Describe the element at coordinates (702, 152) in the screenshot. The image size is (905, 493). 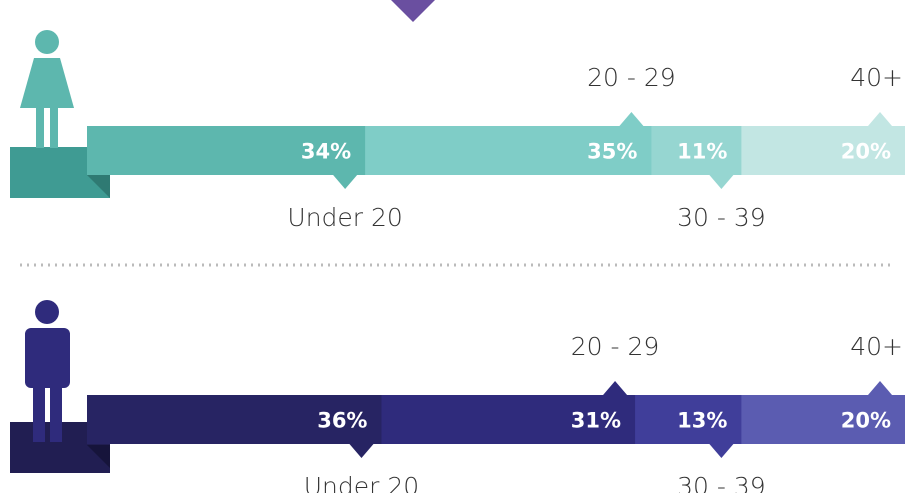
I see `value-label: 11%` at that location.